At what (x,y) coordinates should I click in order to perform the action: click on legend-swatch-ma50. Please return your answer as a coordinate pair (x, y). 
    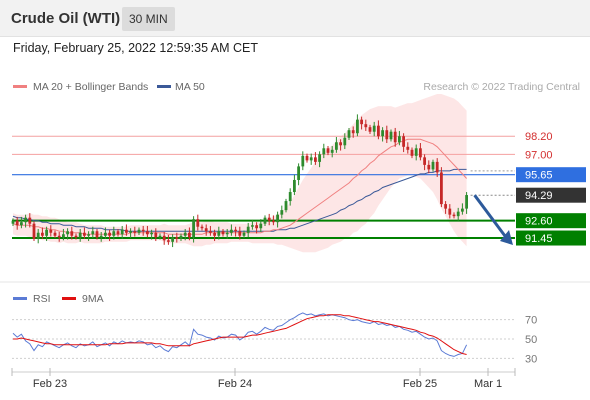
    Looking at the image, I should click on (164, 86).